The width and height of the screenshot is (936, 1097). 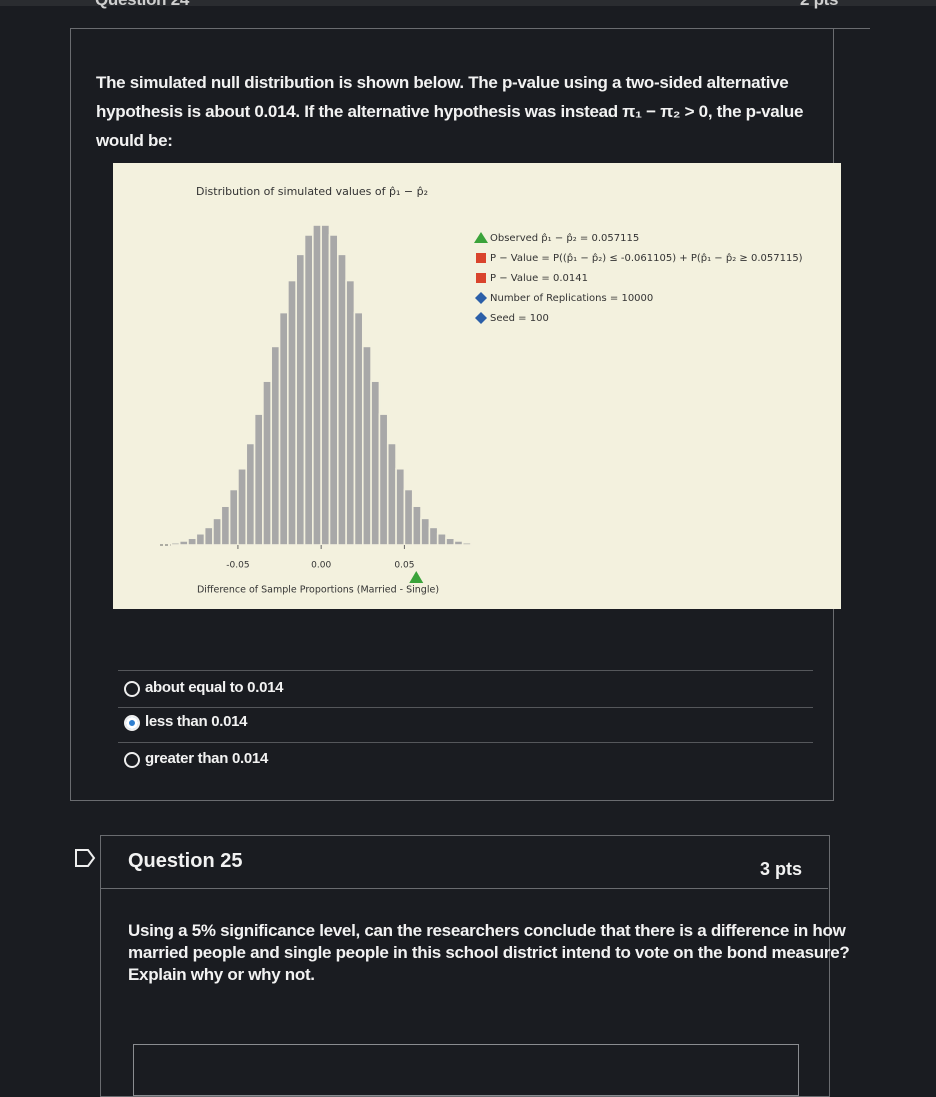 I want to click on answer-box, so click(x=466, y=1070).